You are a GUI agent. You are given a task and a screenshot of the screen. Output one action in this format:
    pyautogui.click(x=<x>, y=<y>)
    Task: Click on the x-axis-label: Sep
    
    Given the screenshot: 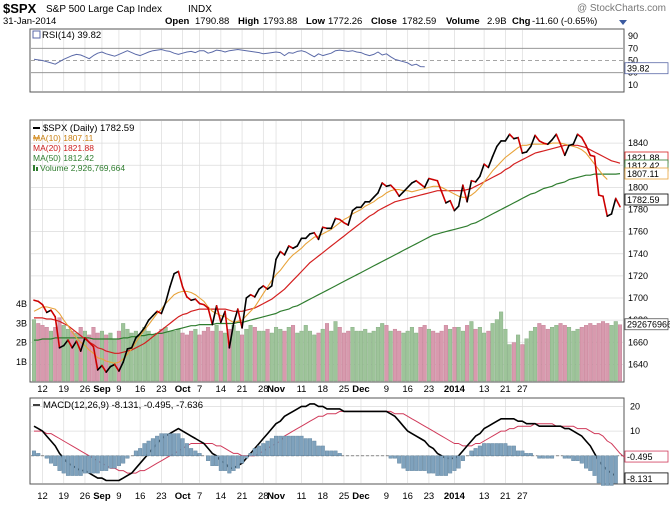 What is the action you would take?
    pyautogui.click(x=102, y=389)
    